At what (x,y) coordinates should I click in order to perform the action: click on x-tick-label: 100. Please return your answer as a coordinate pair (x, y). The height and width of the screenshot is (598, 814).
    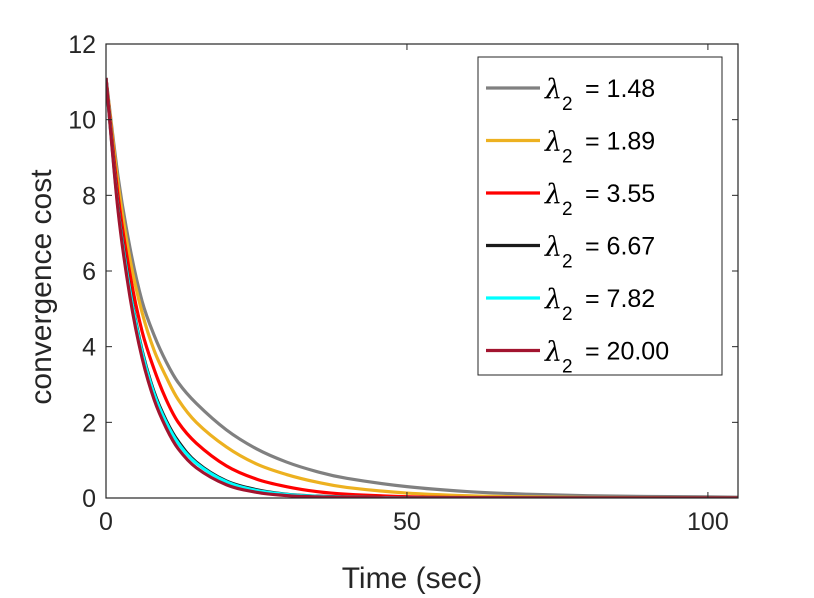
    Looking at the image, I should click on (708, 522).